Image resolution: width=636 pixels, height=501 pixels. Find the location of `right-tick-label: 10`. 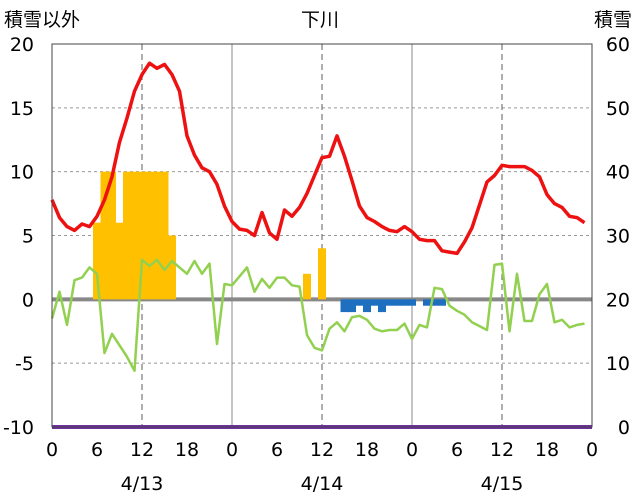

right-tick-label: 10 is located at coordinates (618, 364).